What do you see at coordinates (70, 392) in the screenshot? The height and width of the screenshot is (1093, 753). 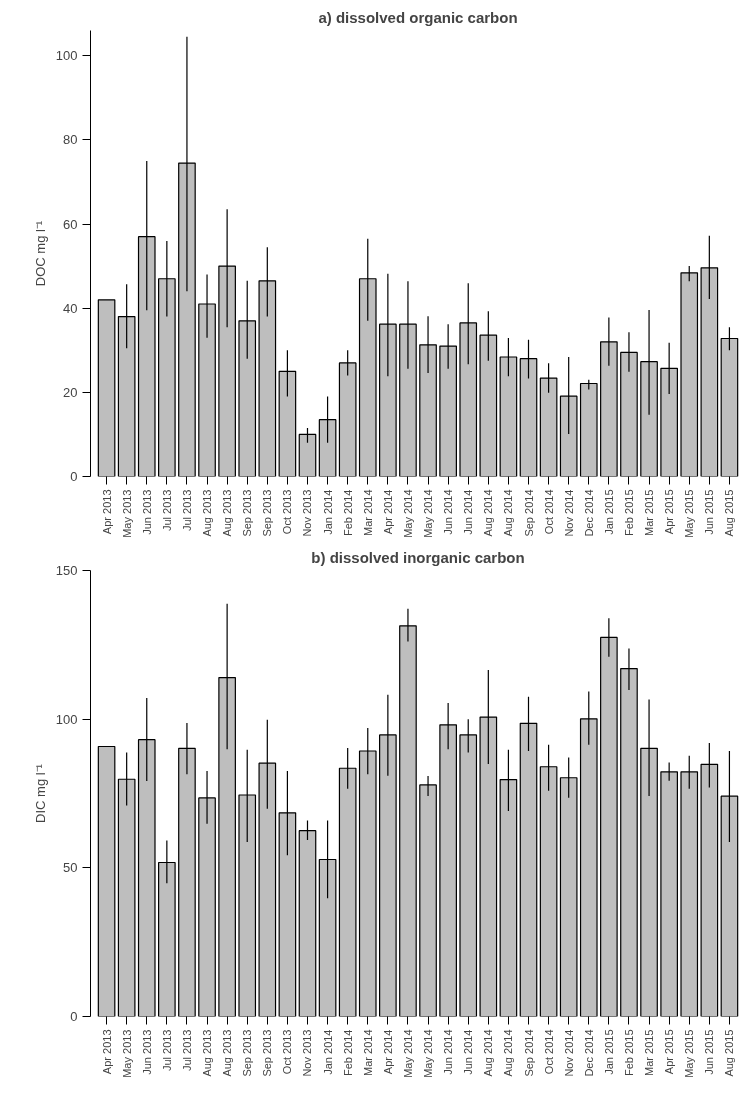 I see `y-tick-label: 20` at bounding box center [70, 392].